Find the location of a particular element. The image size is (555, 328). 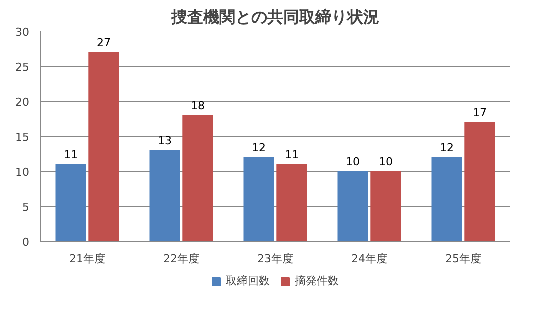

legend-label: 摘発件数 is located at coordinates (317, 281).